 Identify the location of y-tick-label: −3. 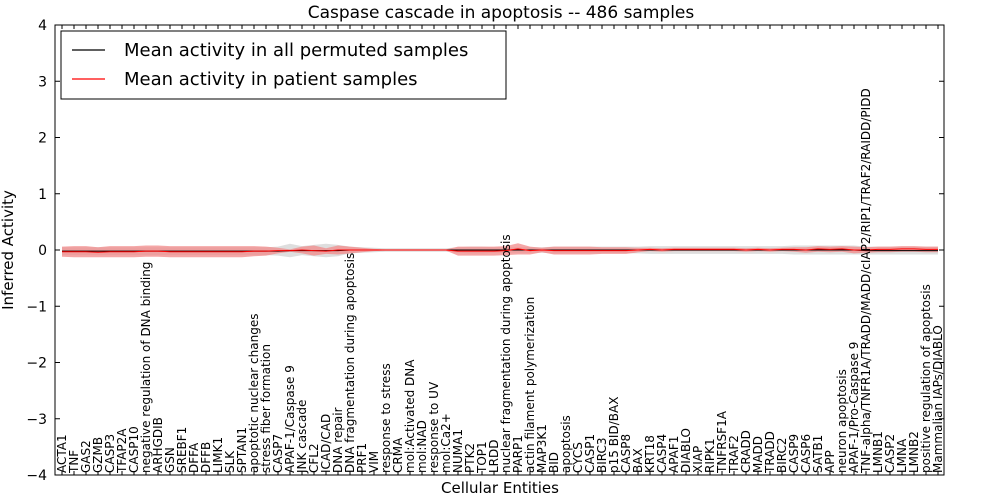
(36, 420).